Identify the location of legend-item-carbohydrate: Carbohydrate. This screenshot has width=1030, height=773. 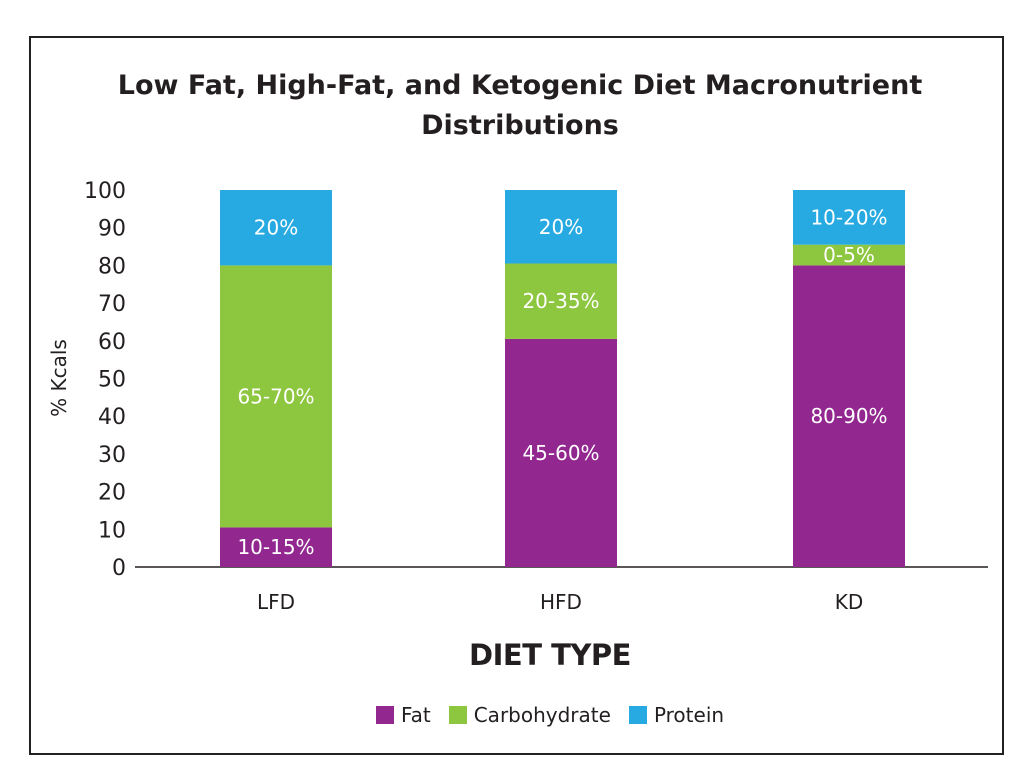
(529, 715).